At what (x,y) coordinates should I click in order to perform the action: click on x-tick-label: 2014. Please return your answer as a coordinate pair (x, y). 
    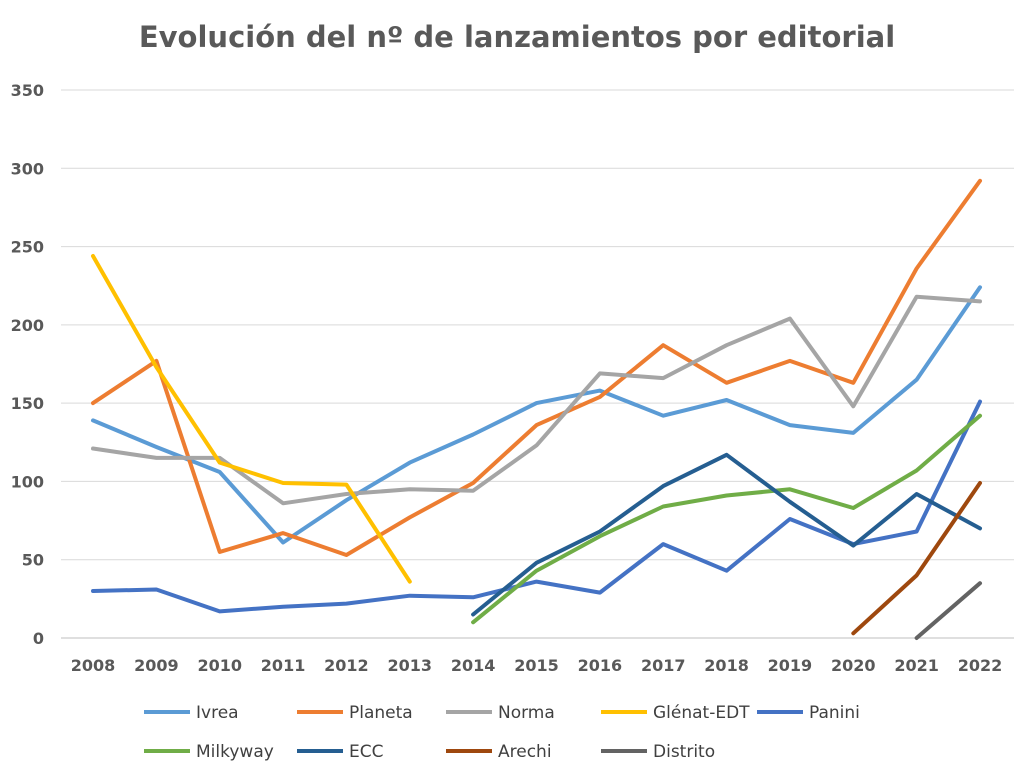
    Looking at the image, I should click on (473, 665).